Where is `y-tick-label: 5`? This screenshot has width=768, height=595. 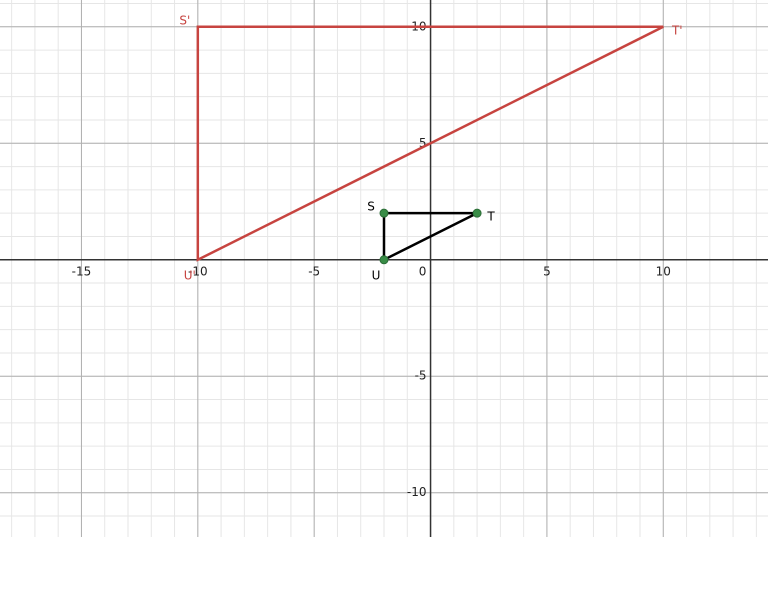 y-tick-label: 5 is located at coordinates (423, 143).